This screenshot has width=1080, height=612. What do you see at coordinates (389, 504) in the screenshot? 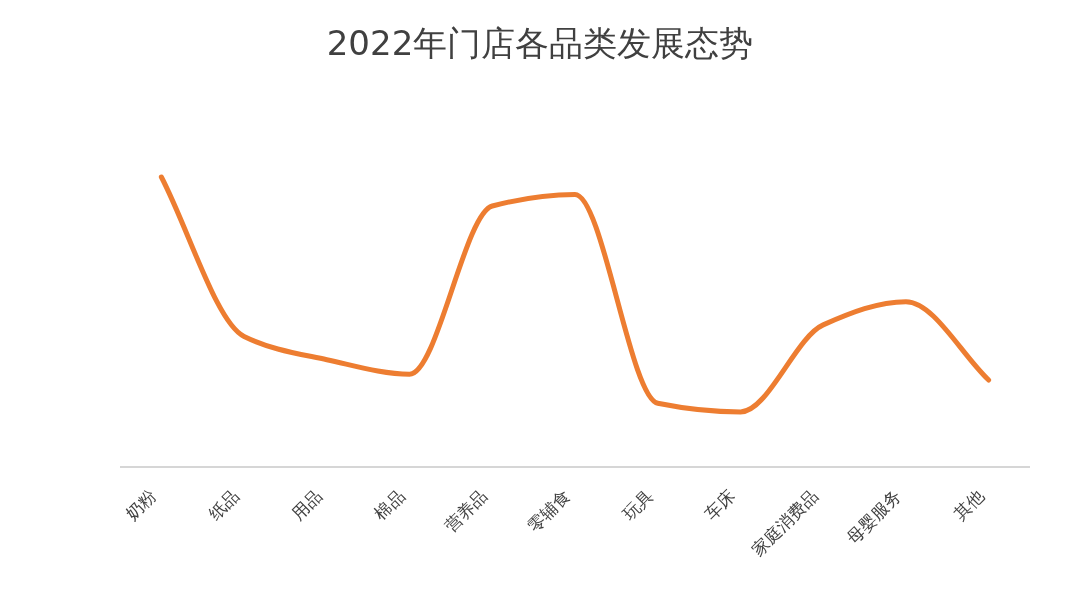
I see `x-tick-label: 棉品` at bounding box center [389, 504].